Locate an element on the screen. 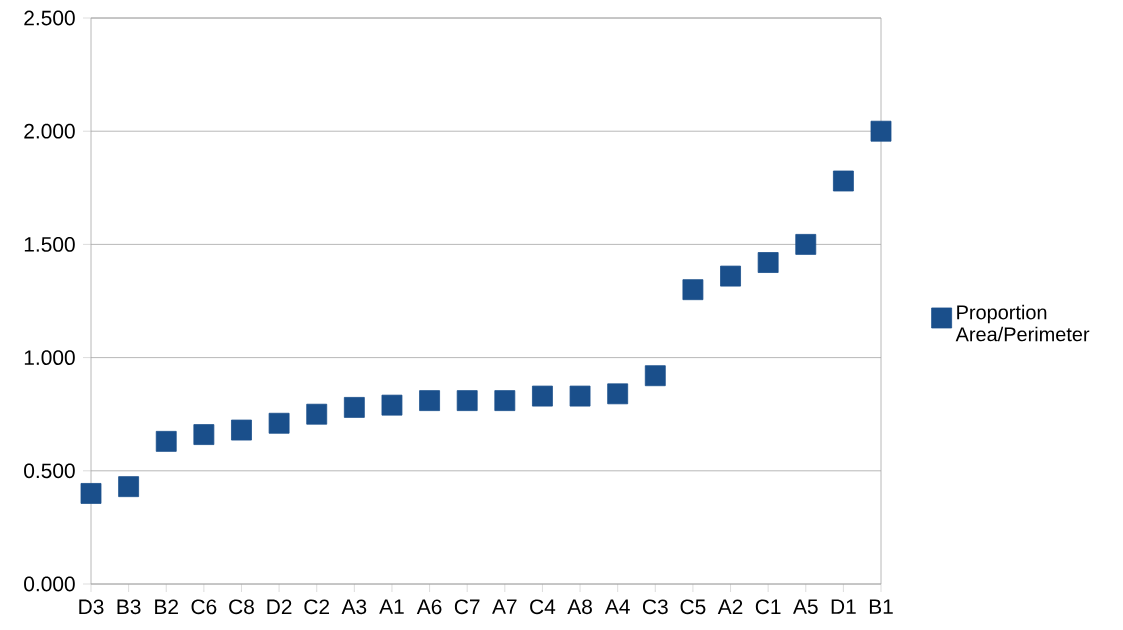 The width and height of the screenshot is (1123, 630). x-tick-label: A3 is located at coordinates (354, 607).